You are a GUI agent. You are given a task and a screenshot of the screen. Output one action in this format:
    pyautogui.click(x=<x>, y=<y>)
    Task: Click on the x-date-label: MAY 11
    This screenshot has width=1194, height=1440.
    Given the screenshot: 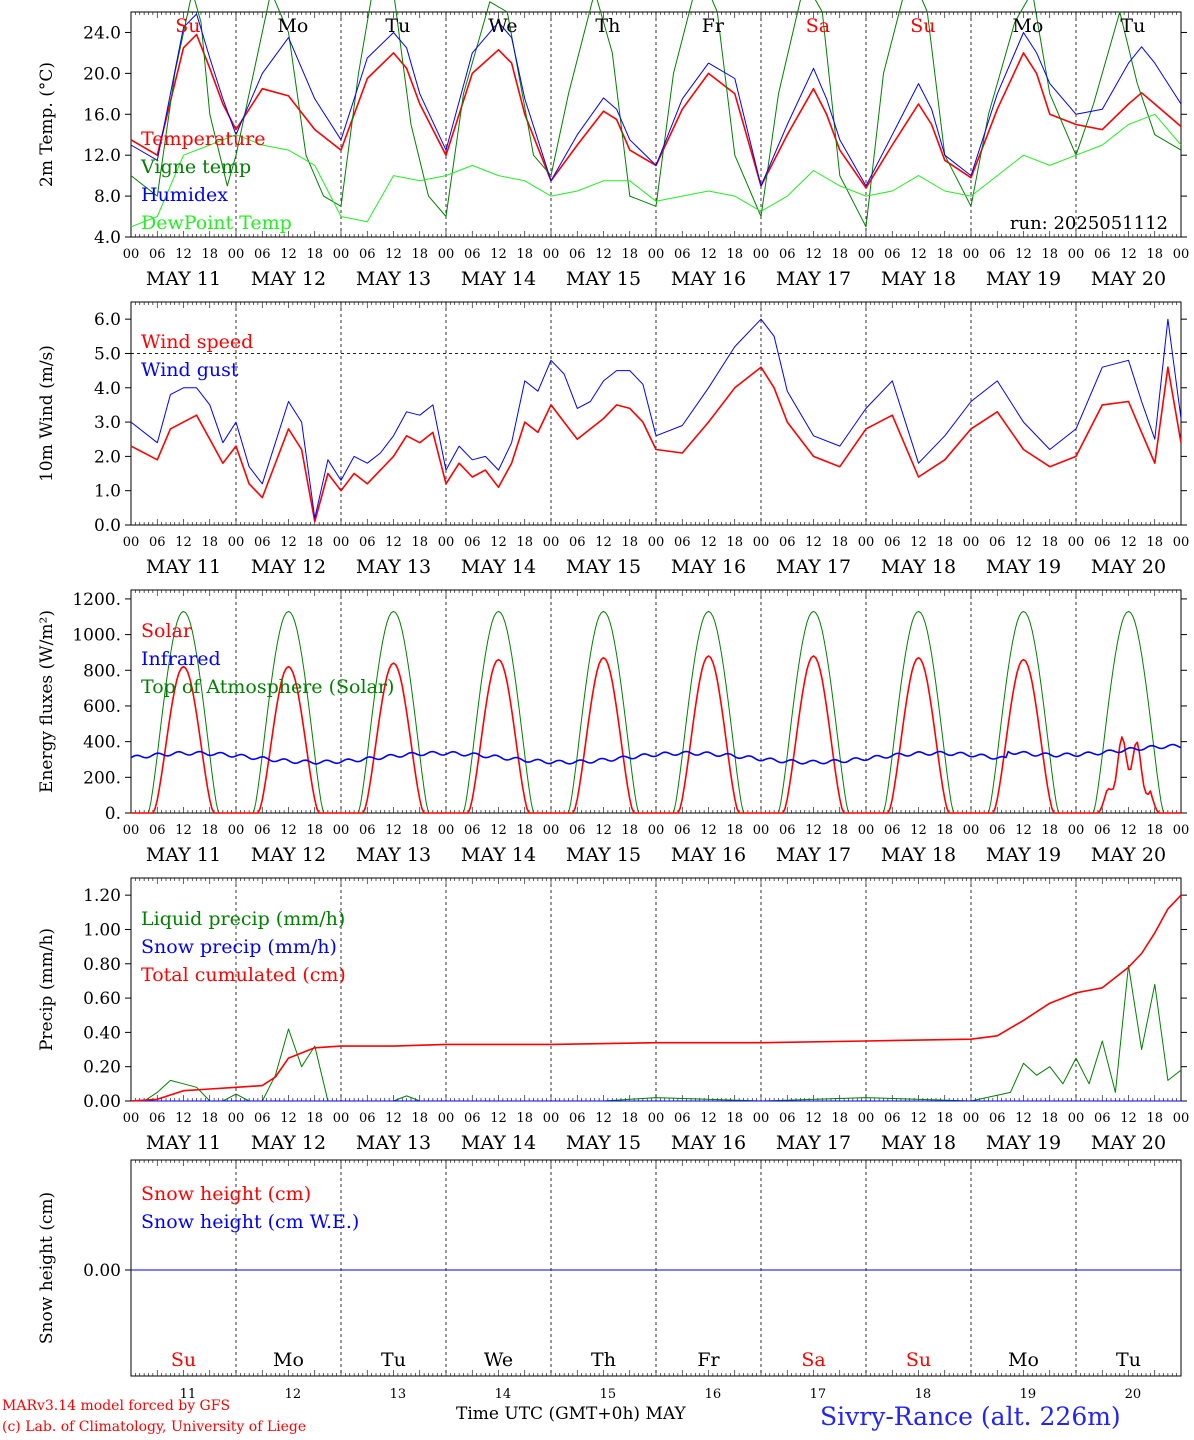 What is the action you would take?
    pyautogui.click(x=183, y=279)
    